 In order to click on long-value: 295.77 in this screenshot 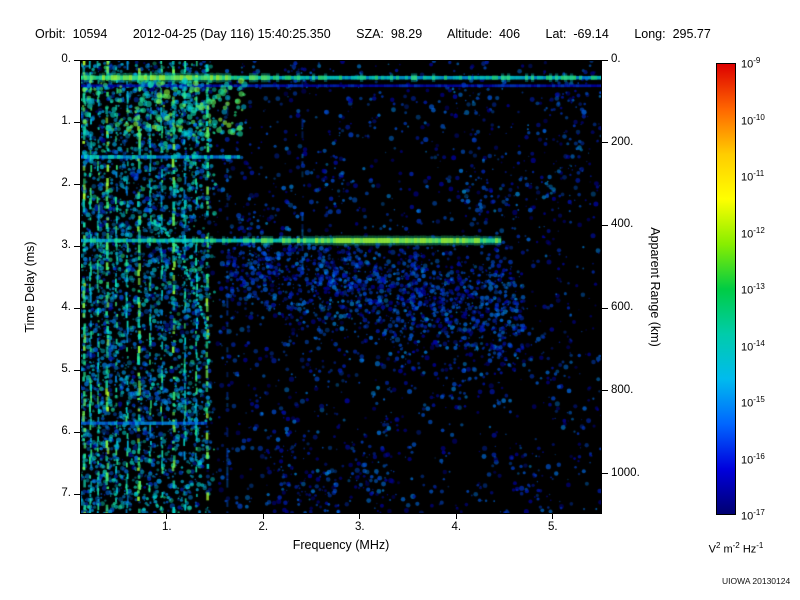, I will do `click(691, 34)`.